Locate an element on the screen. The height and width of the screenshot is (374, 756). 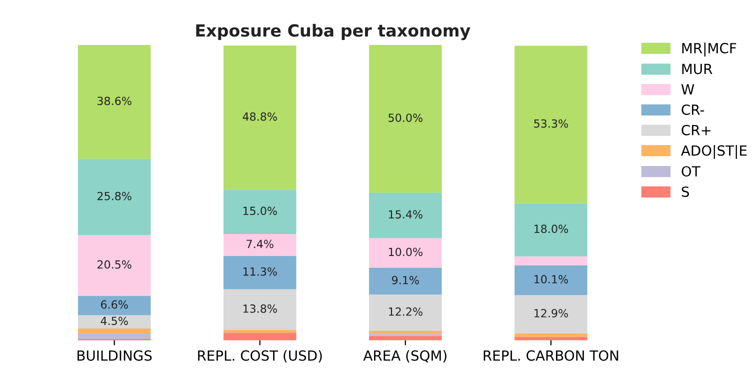
data-label: 18.0% is located at coordinates (551, 229).